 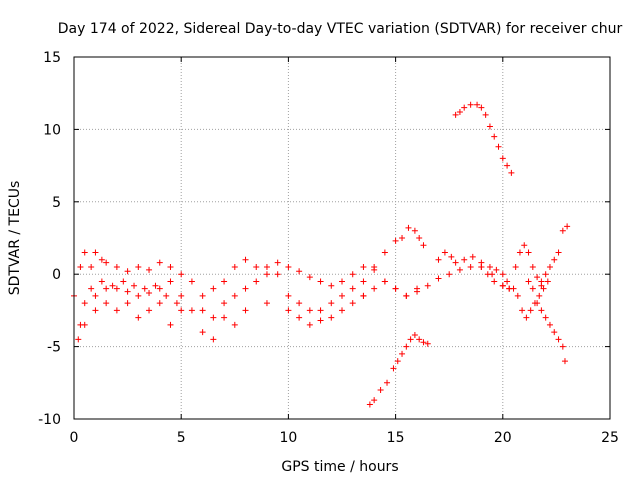 I want to click on x-tick-label: 10, so click(x=288, y=438).